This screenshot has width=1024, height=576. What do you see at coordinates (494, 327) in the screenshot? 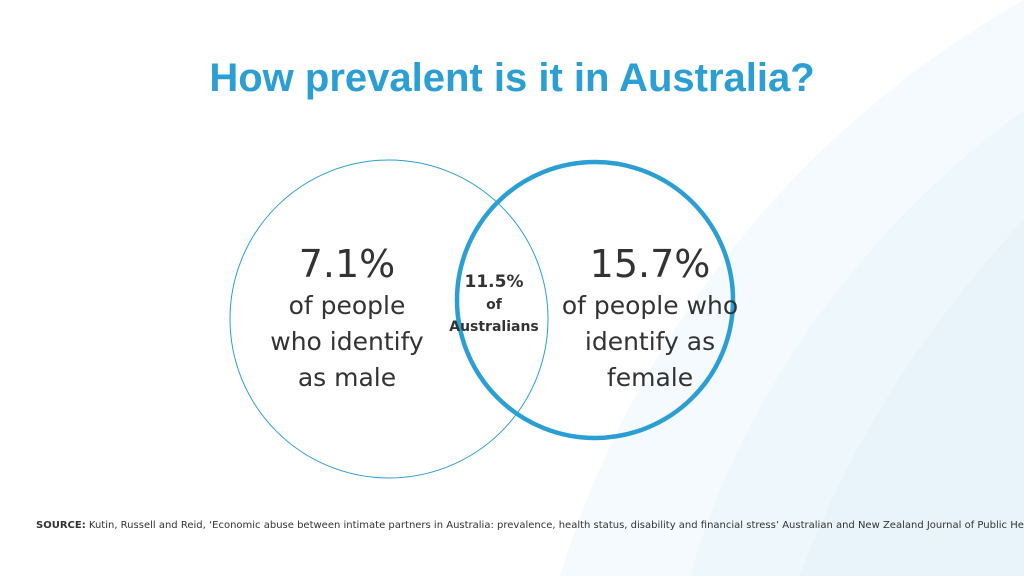
I see `overlap-desc-line2: Australians` at bounding box center [494, 327].